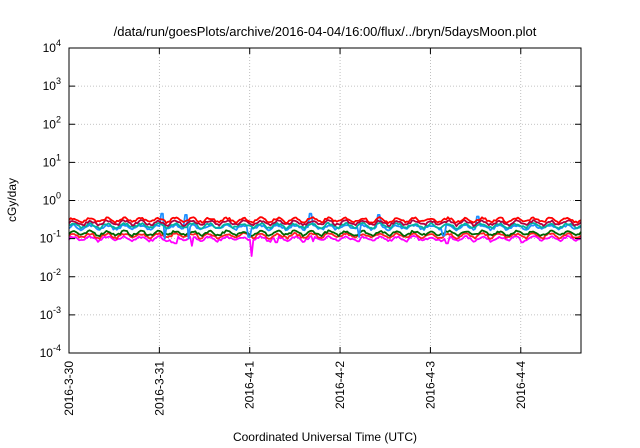 This screenshot has height=448, width=640. I want to click on x-tick-label: 2016-3-30, so click(69, 388).